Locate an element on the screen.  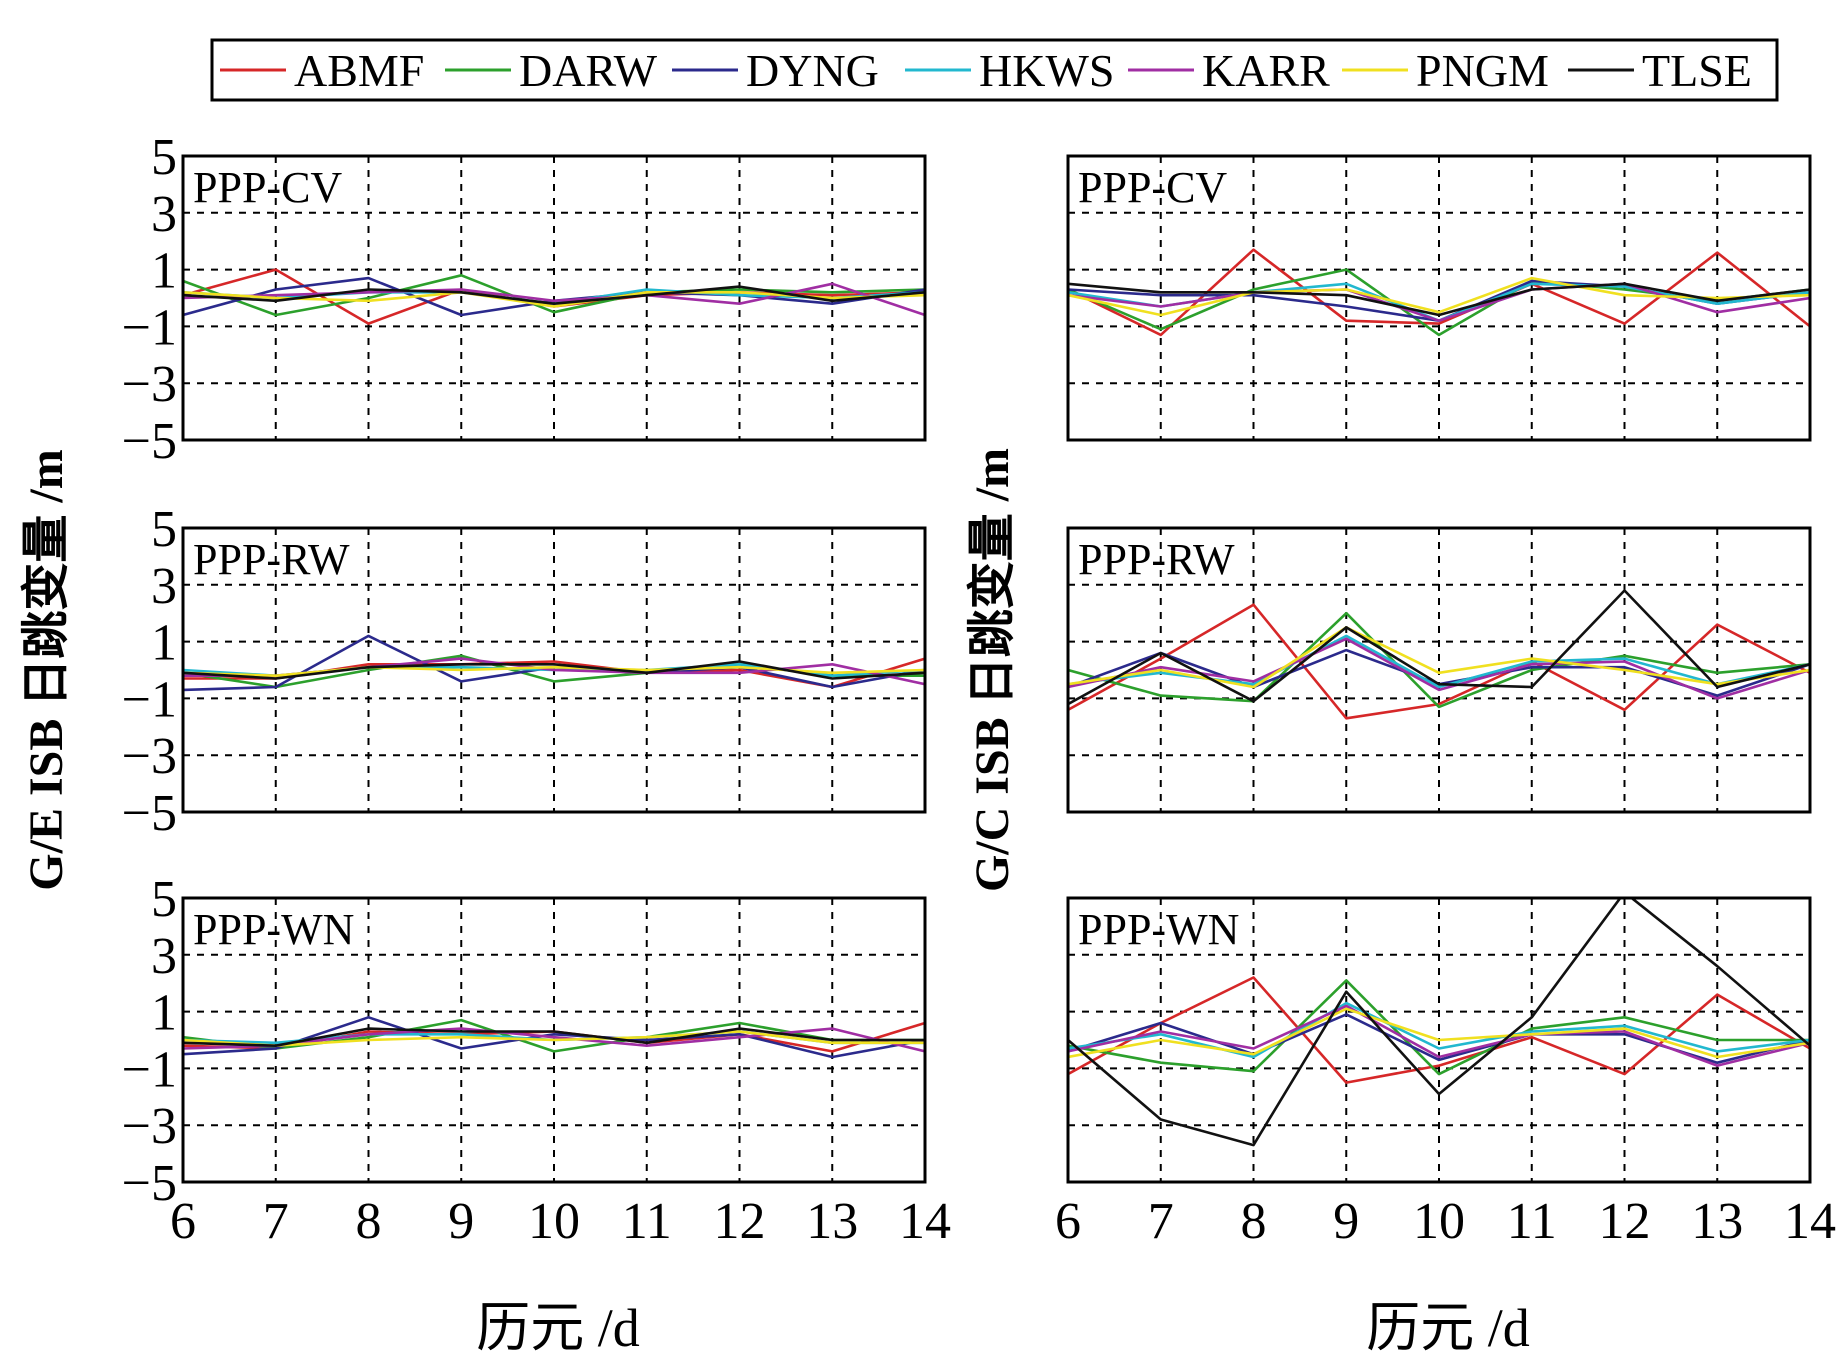
panel-right-bottom: PPP-WN 6 7 8 9 10 11 12 13 14 is located at coordinates (1445, 1073).